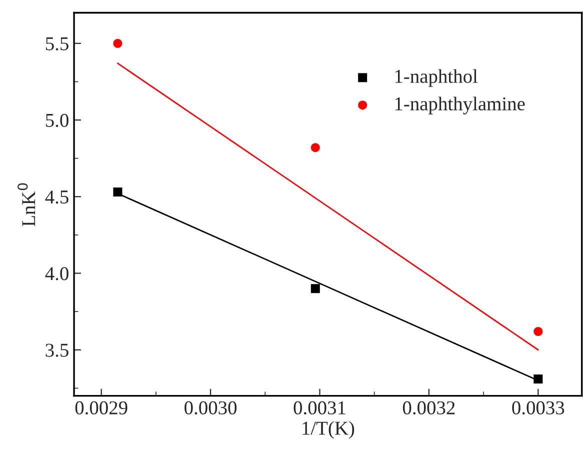 The width and height of the screenshot is (583, 455). I want to click on x-tick-label: 0.0033, so click(538, 407).